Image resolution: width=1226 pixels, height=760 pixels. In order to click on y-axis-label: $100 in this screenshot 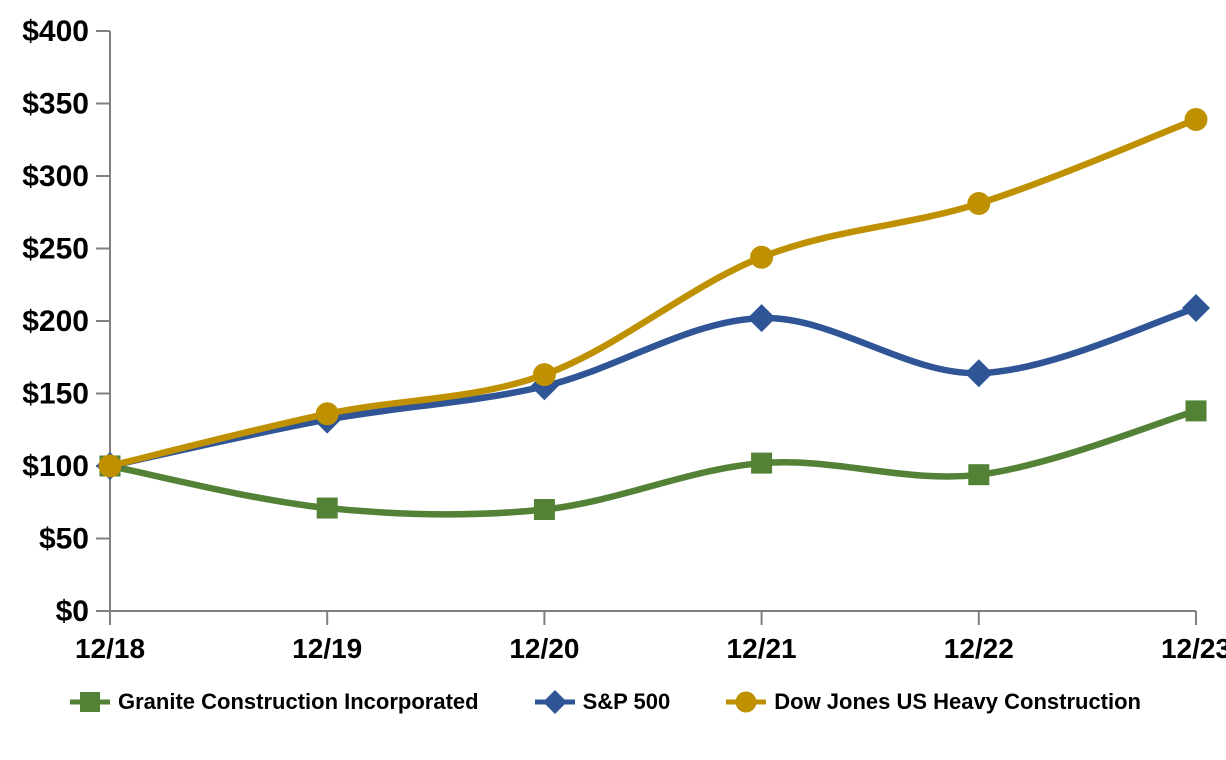, I will do `click(55, 466)`.